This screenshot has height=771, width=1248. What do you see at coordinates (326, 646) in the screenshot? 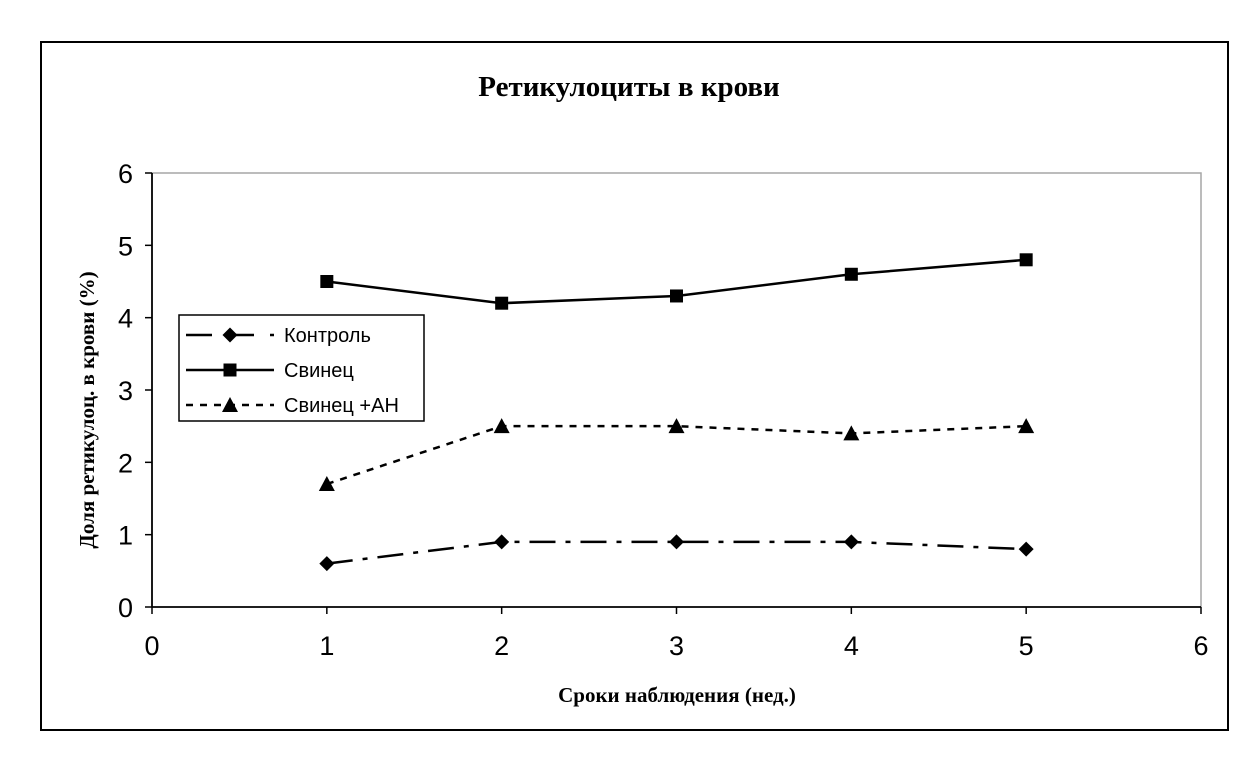
I see `x-tick-label: 1` at bounding box center [326, 646].